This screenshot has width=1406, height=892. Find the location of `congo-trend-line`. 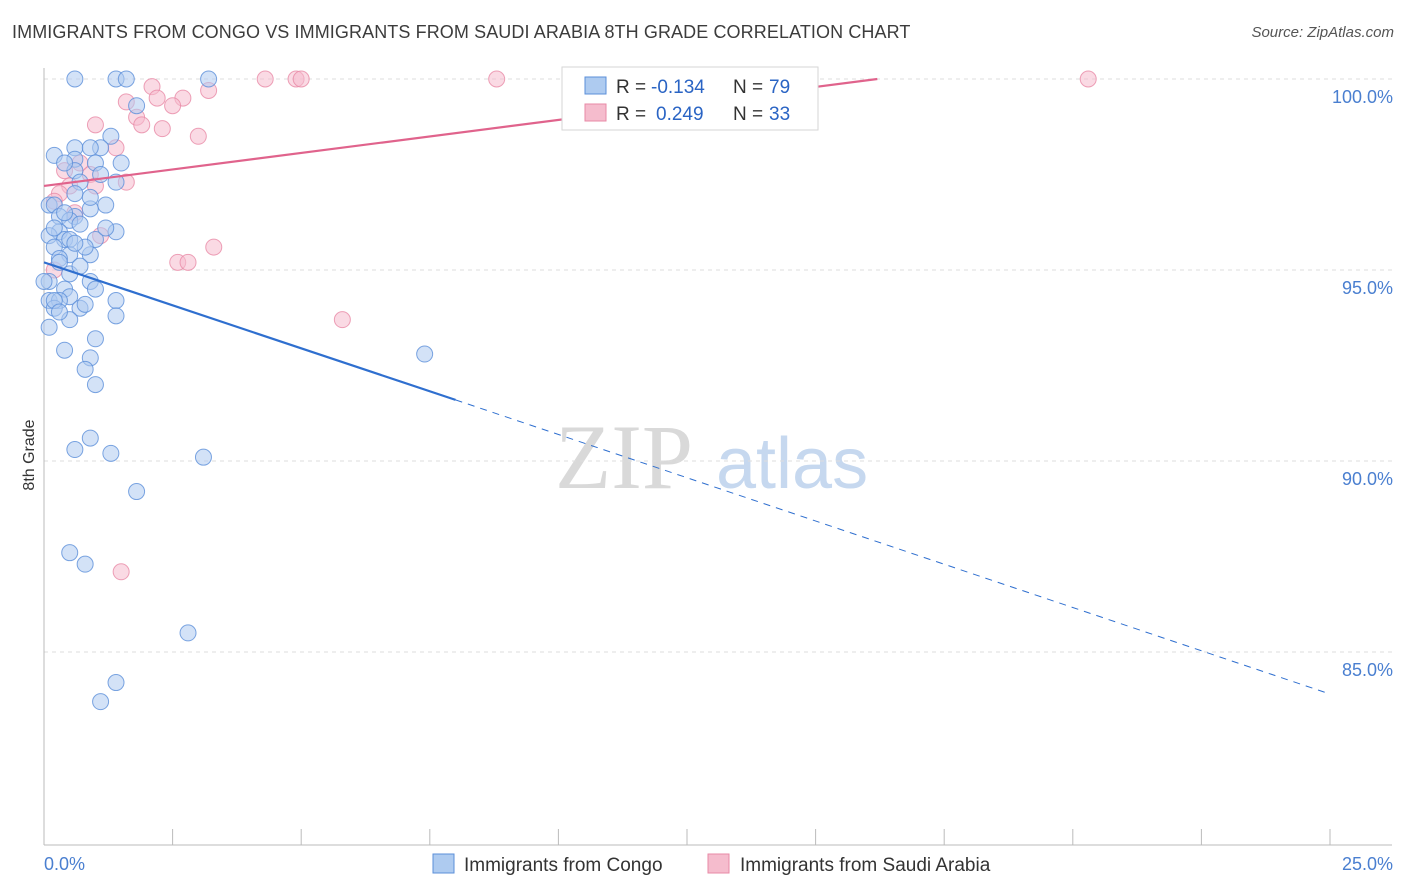

congo-trend-line is located at coordinates (249, 331).